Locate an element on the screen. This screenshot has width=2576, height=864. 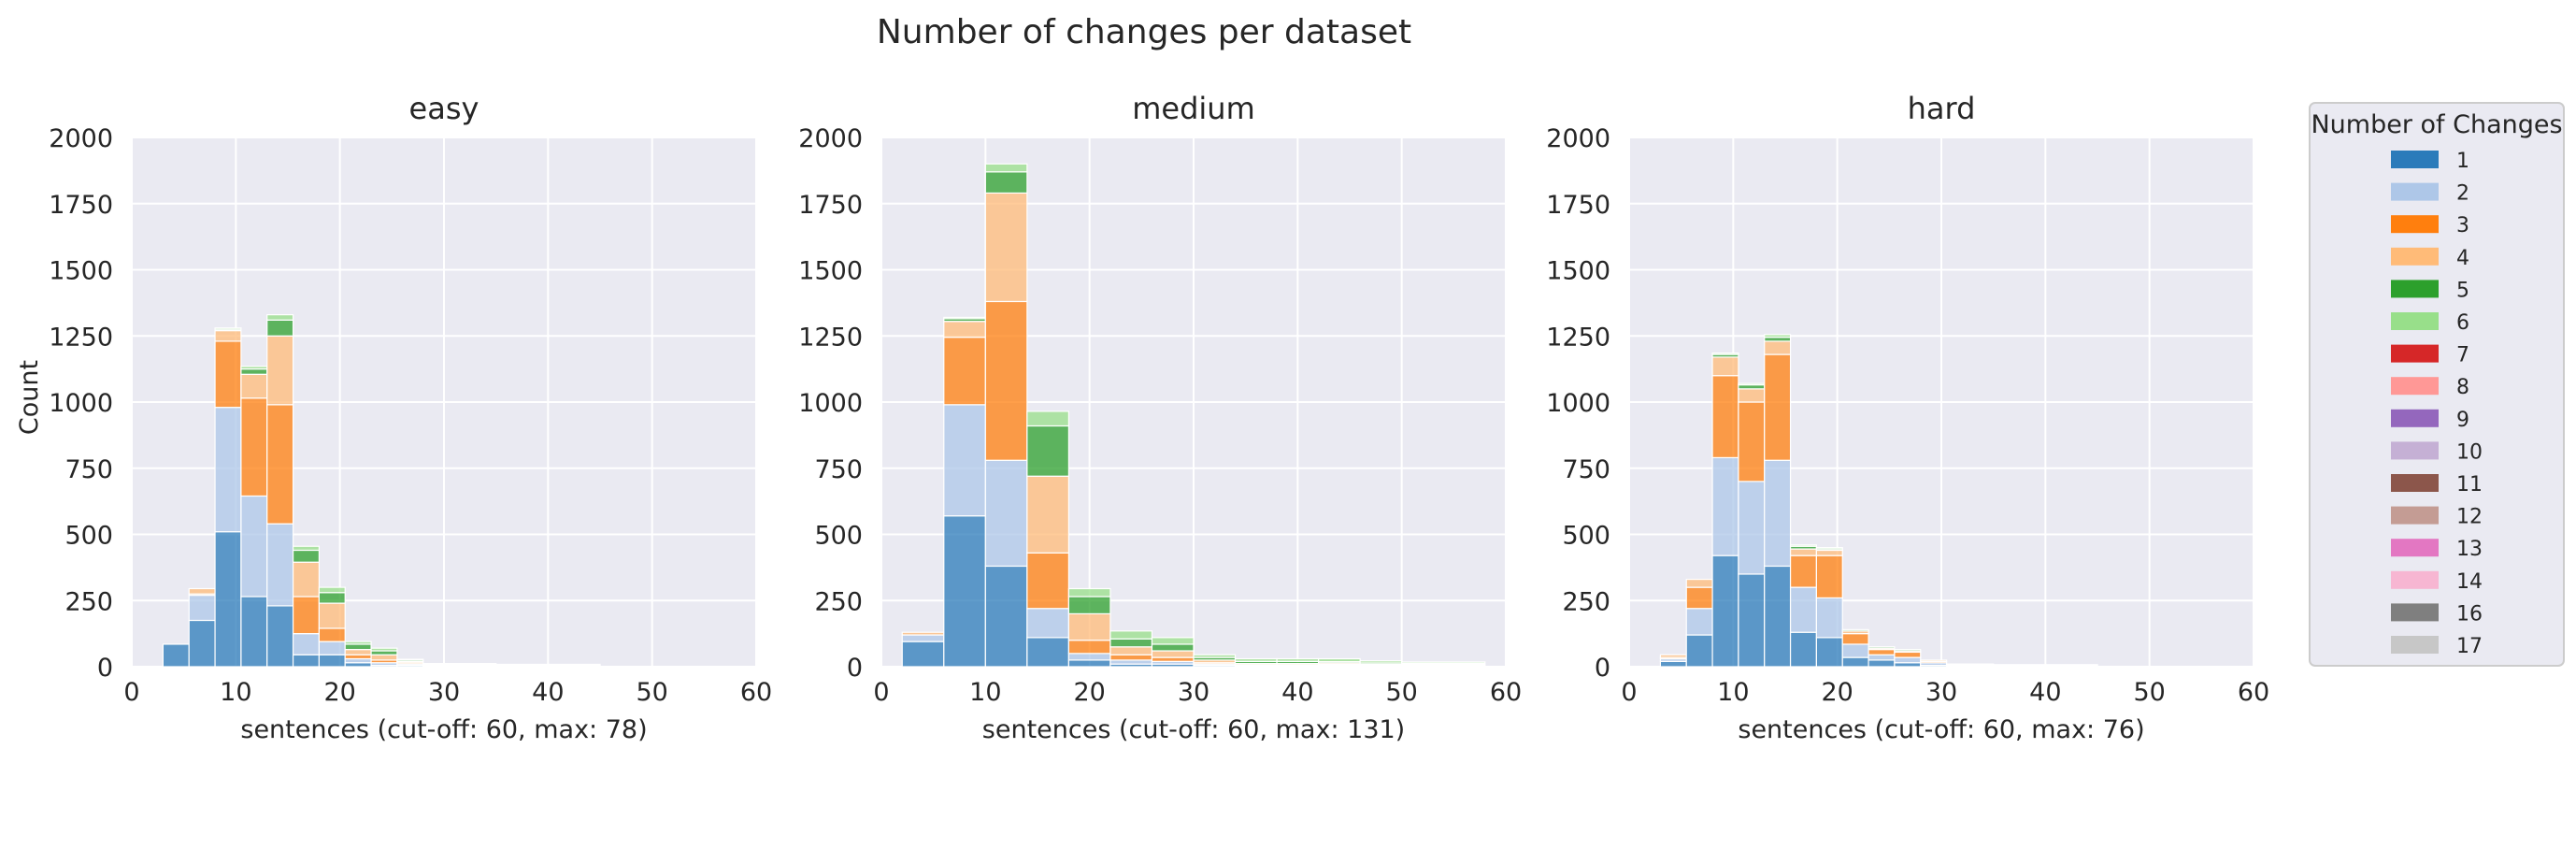
panel-title: medium is located at coordinates (1193, 108).